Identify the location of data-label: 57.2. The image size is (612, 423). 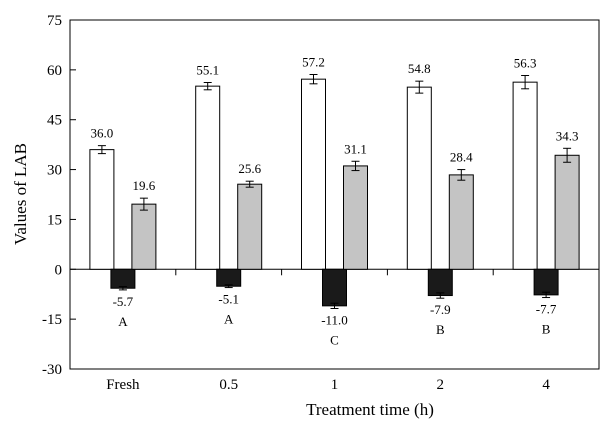
(313, 62).